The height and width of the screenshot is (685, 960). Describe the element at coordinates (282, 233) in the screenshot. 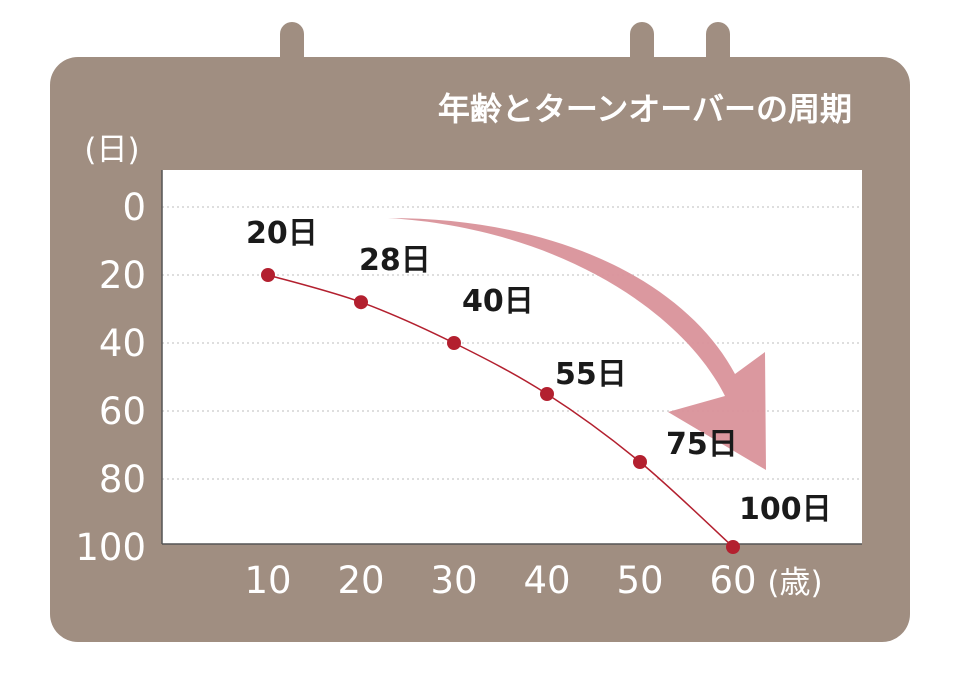

I see `data-label: 20日` at that location.